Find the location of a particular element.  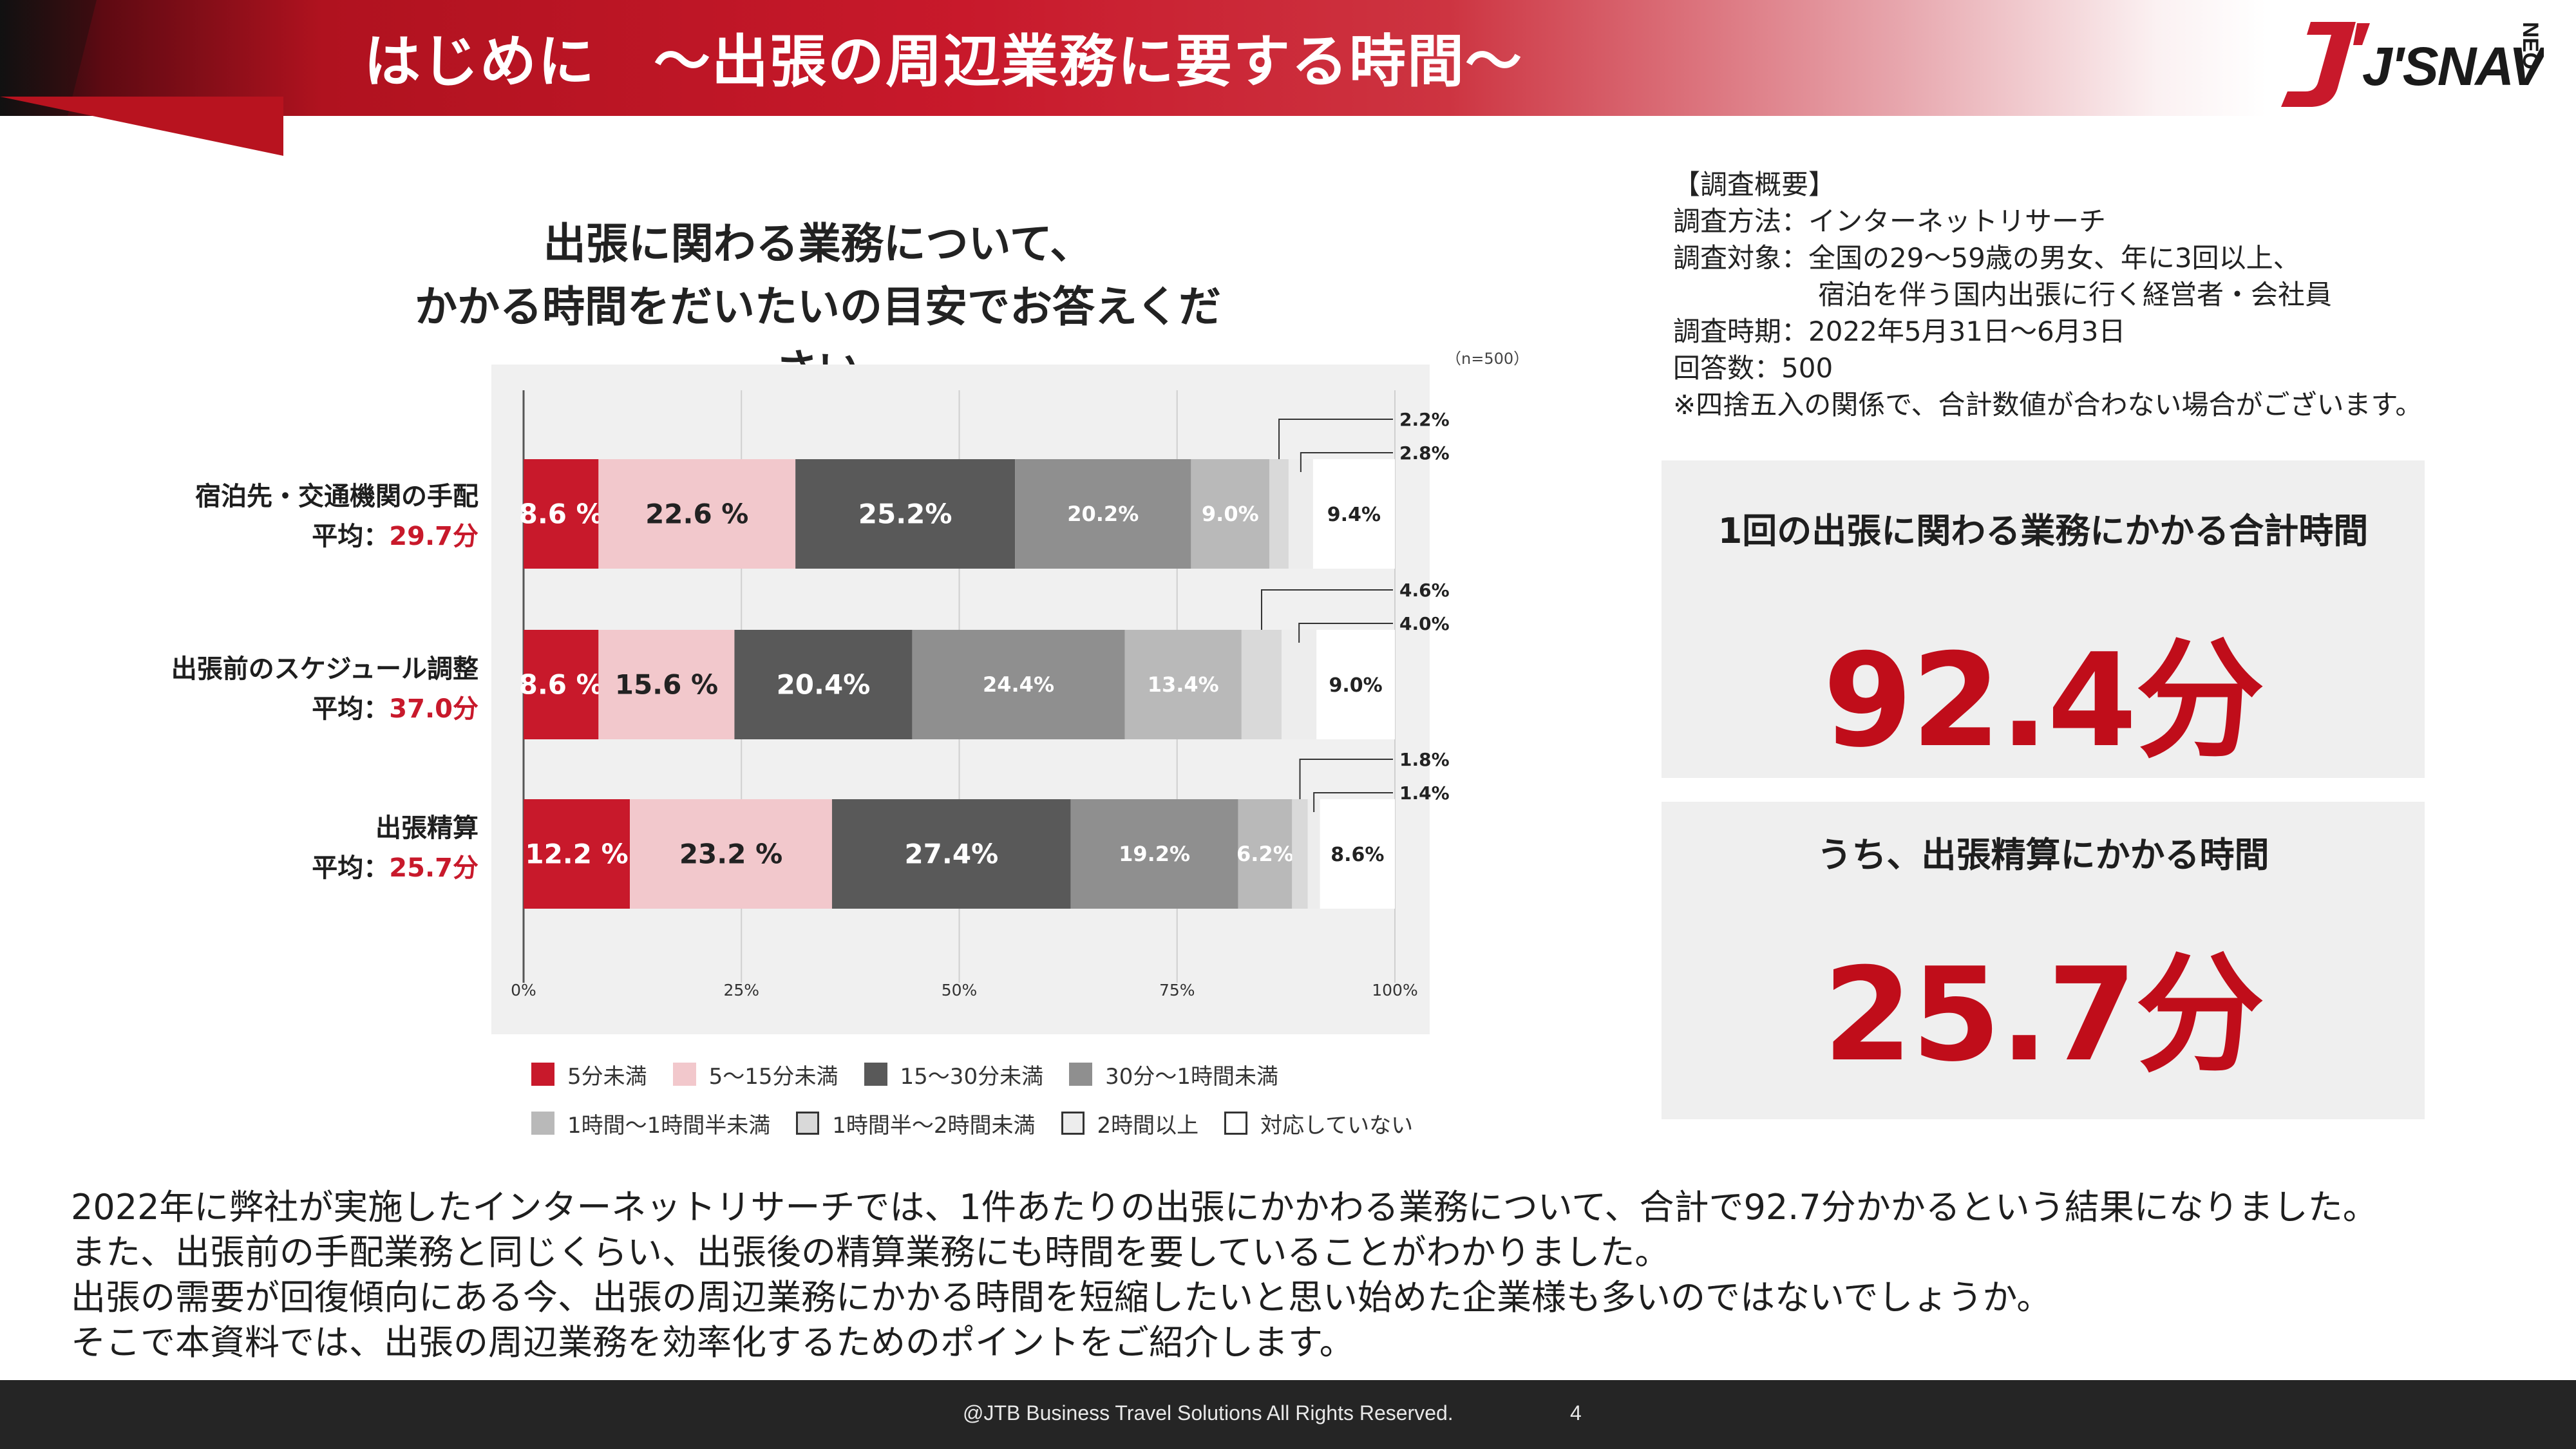

legend-item: 1時間～1時間半未満 is located at coordinates (651, 1124).